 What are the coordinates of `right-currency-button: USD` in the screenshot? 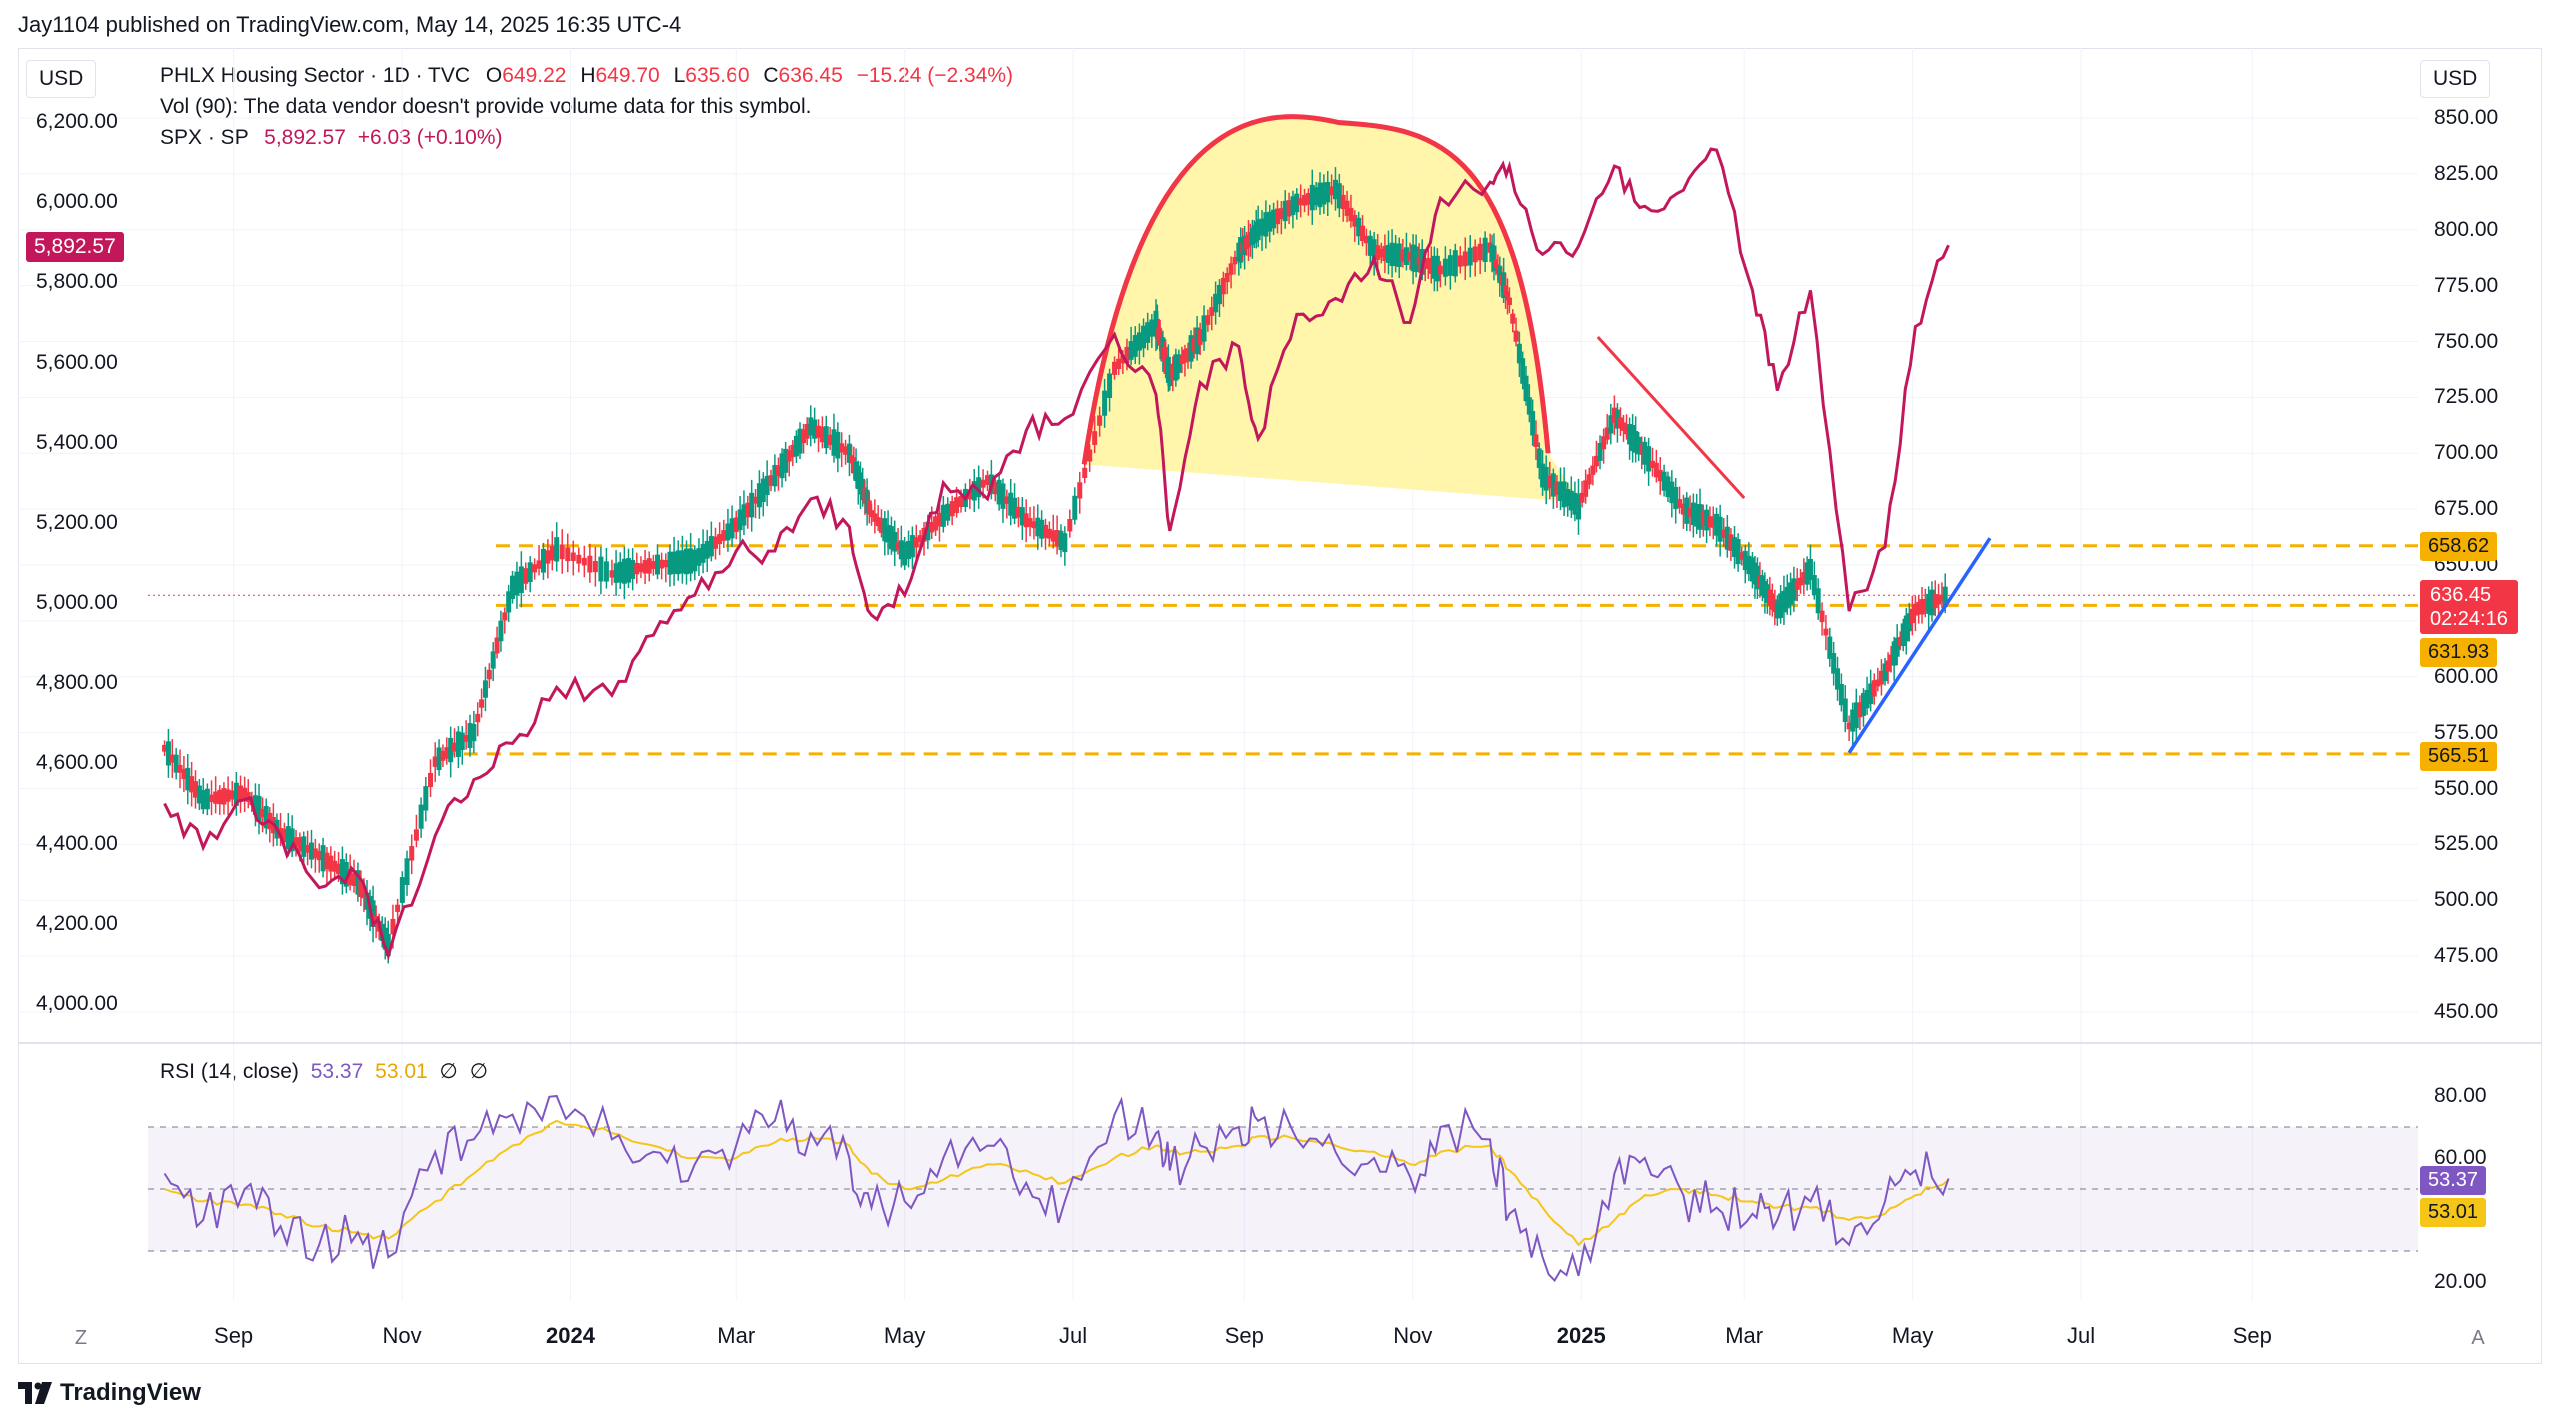 It's located at (2455, 79).